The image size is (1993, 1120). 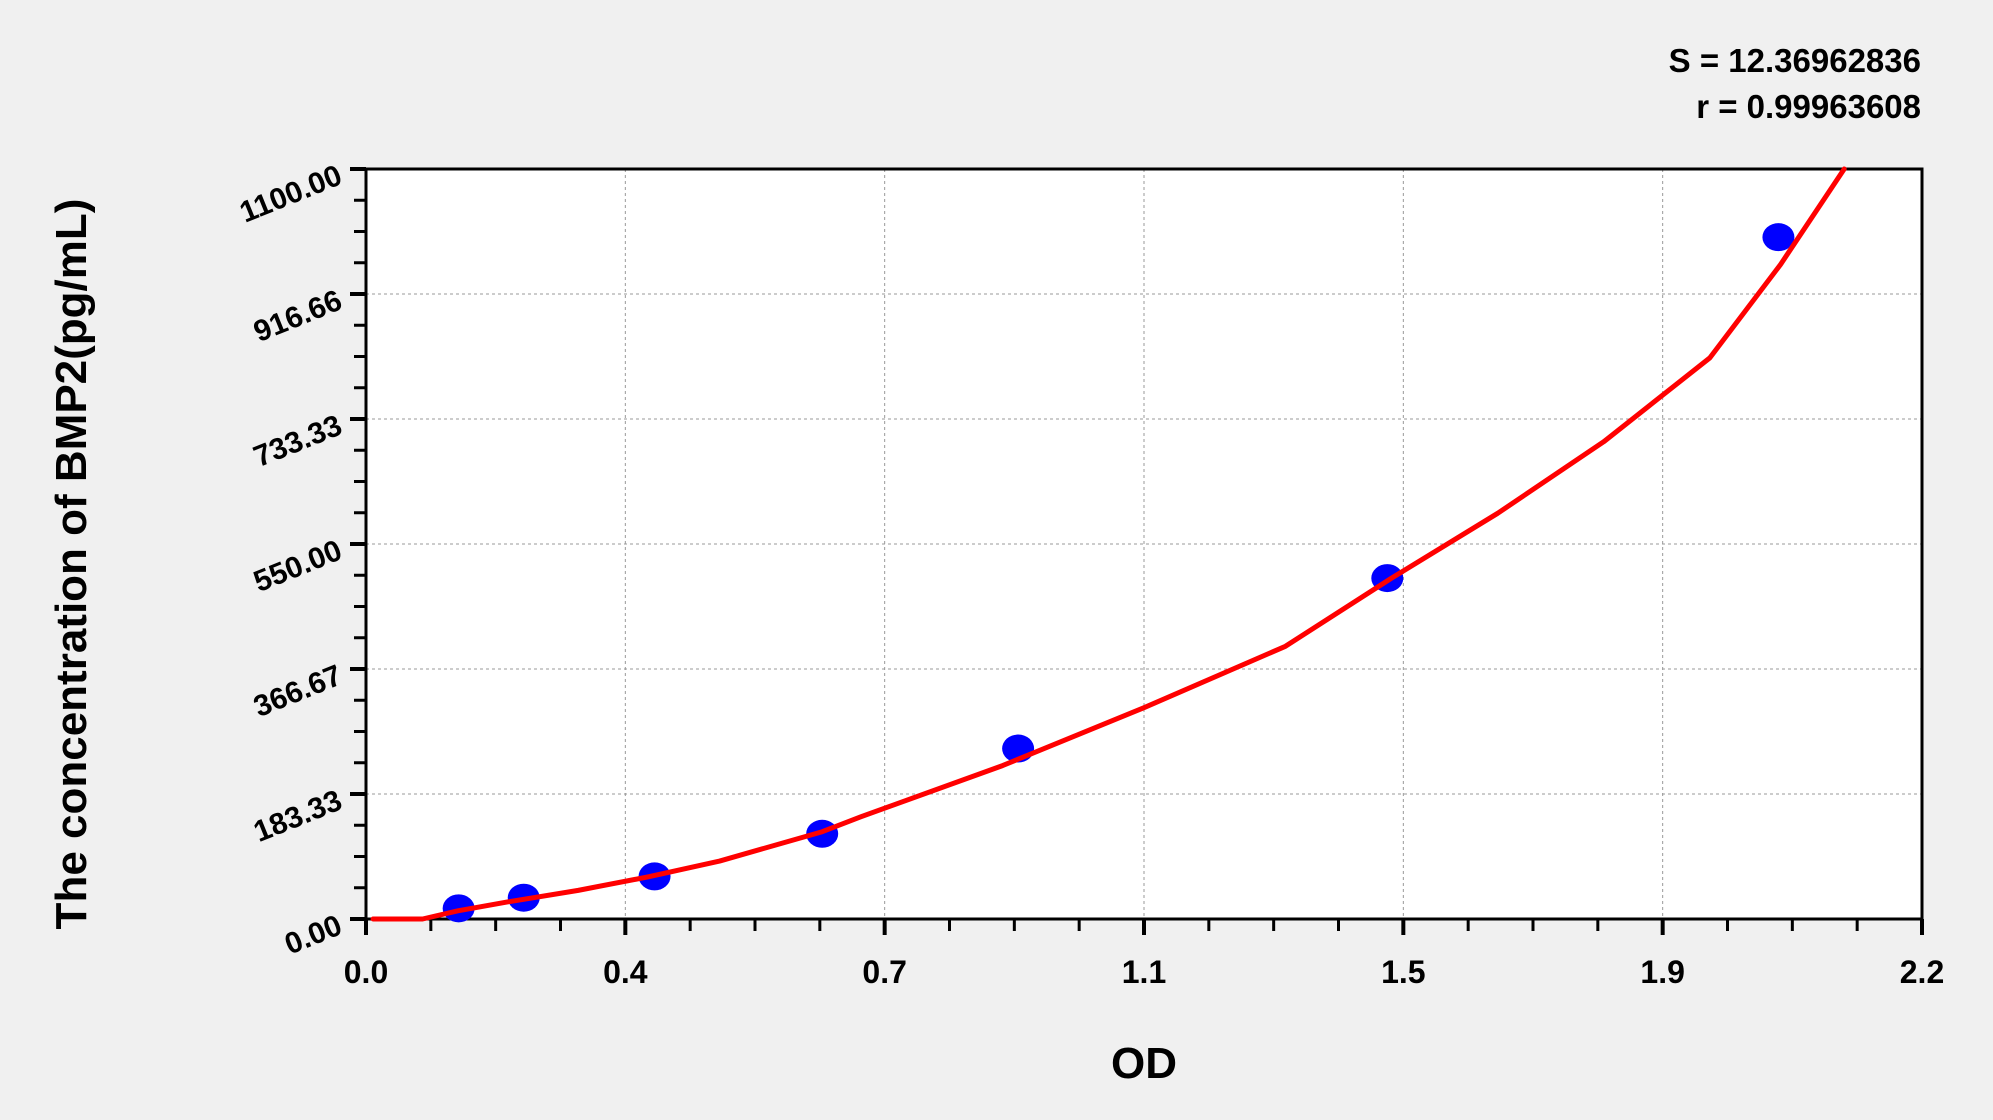 What do you see at coordinates (1778, 237) in the screenshot?
I see `data-point` at bounding box center [1778, 237].